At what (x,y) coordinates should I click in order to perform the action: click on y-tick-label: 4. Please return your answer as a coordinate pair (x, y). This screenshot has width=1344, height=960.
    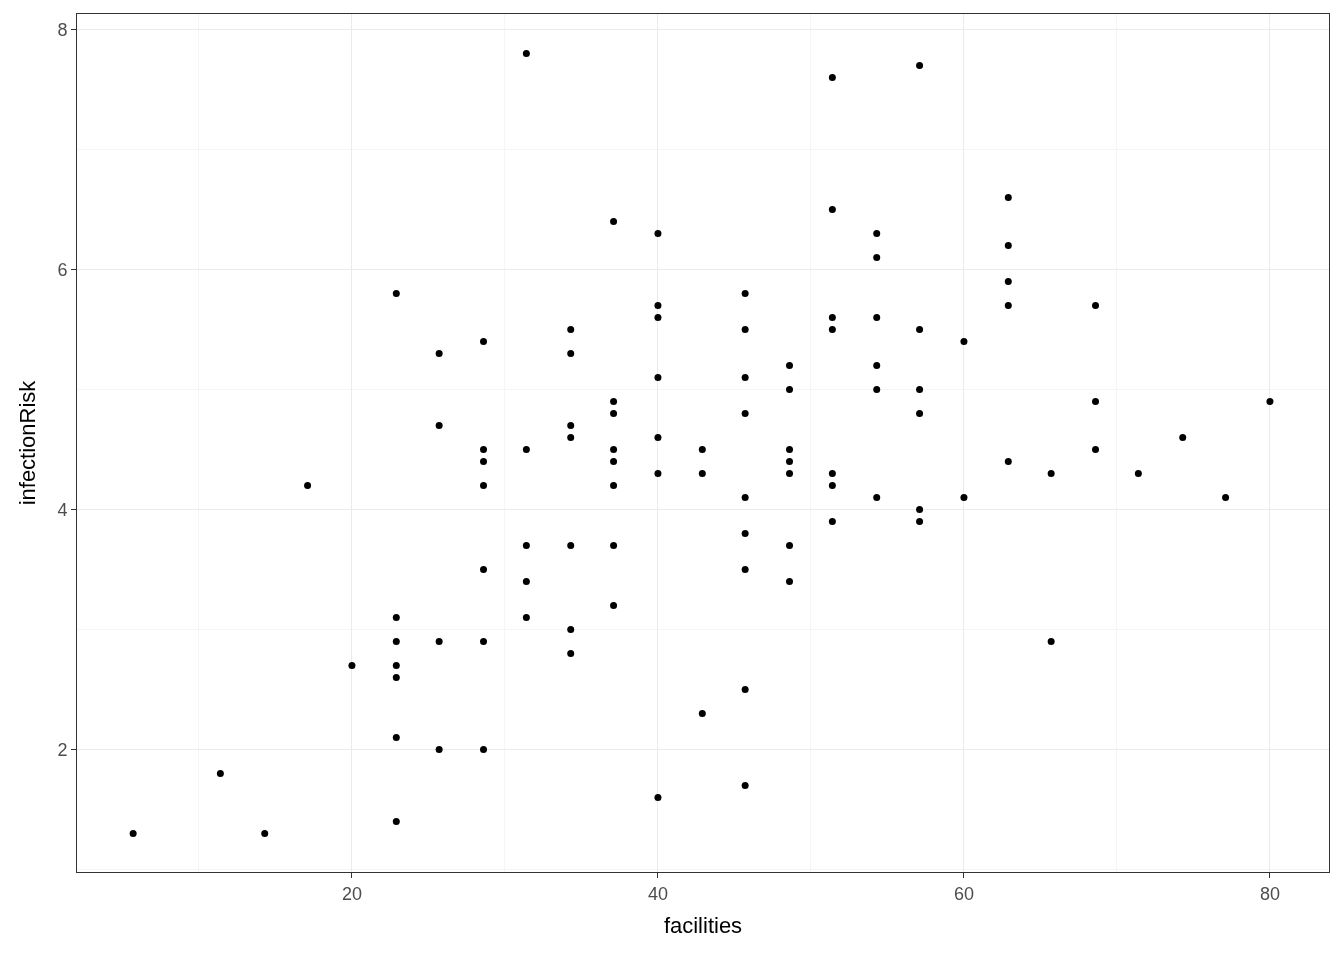
    Looking at the image, I should click on (62, 509).